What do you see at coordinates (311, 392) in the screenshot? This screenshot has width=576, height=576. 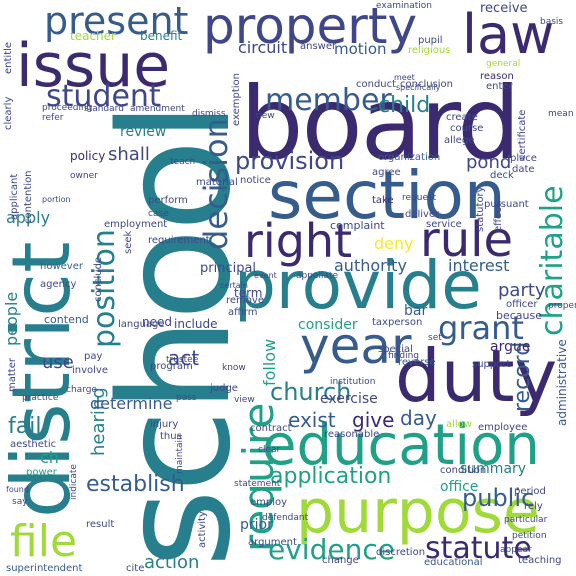 I see `word-church: church` at bounding box center [311, 392].